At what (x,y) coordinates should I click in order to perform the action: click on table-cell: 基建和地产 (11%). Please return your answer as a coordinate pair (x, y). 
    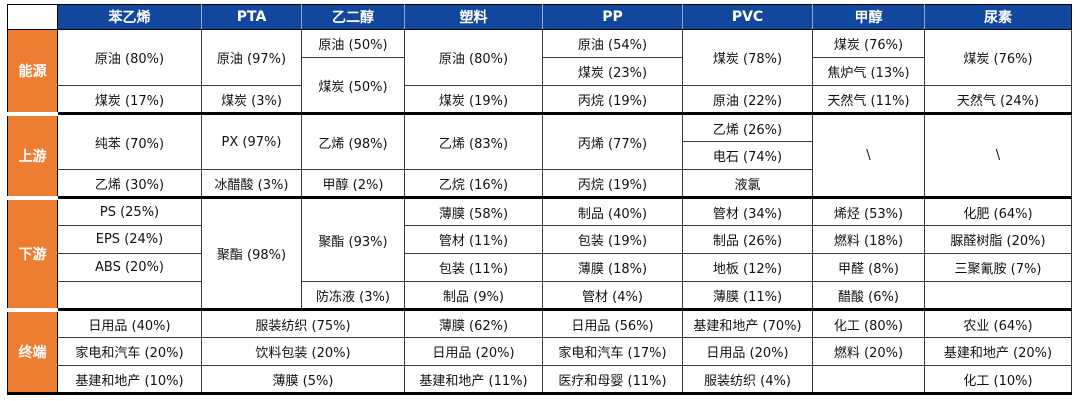
    Looking at the image, I should click on (473, 379).